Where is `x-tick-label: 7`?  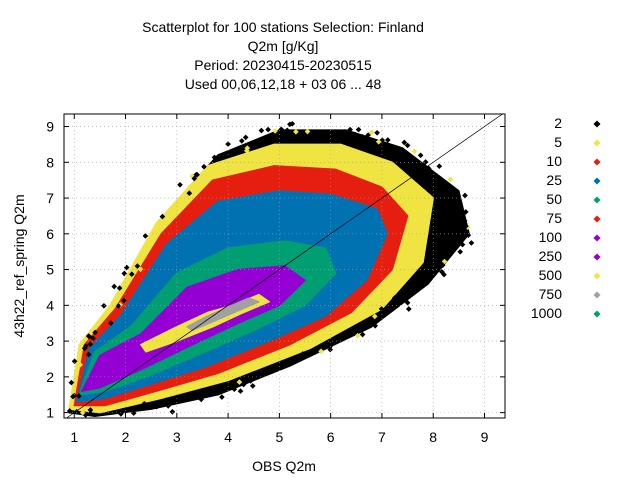 x-tick-label: 7 is located at coordinates (382, 437).